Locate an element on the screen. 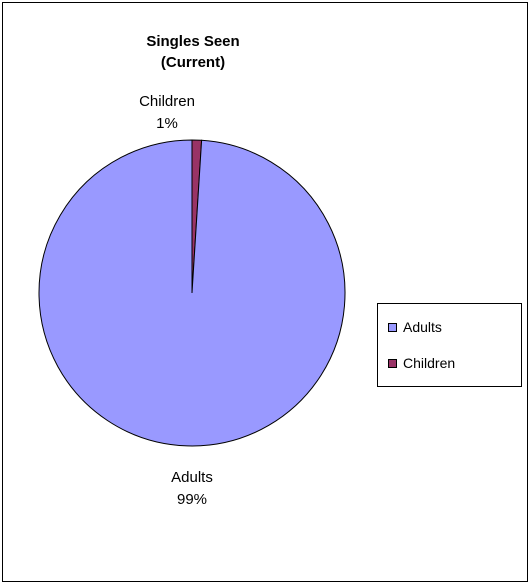  legend-label-children: Children is located at coordinates (429, 363).